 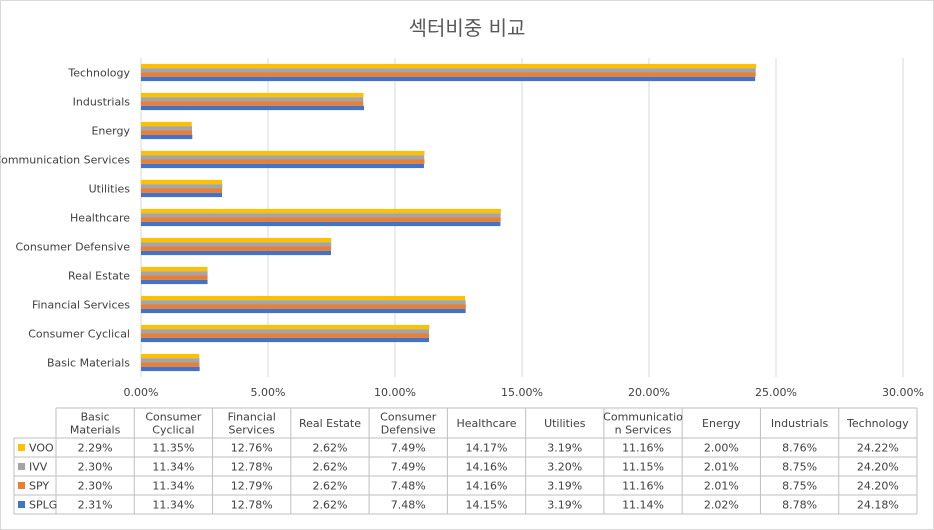 I want to click on table-cell: 11.15%, so click(x=643, y=467).